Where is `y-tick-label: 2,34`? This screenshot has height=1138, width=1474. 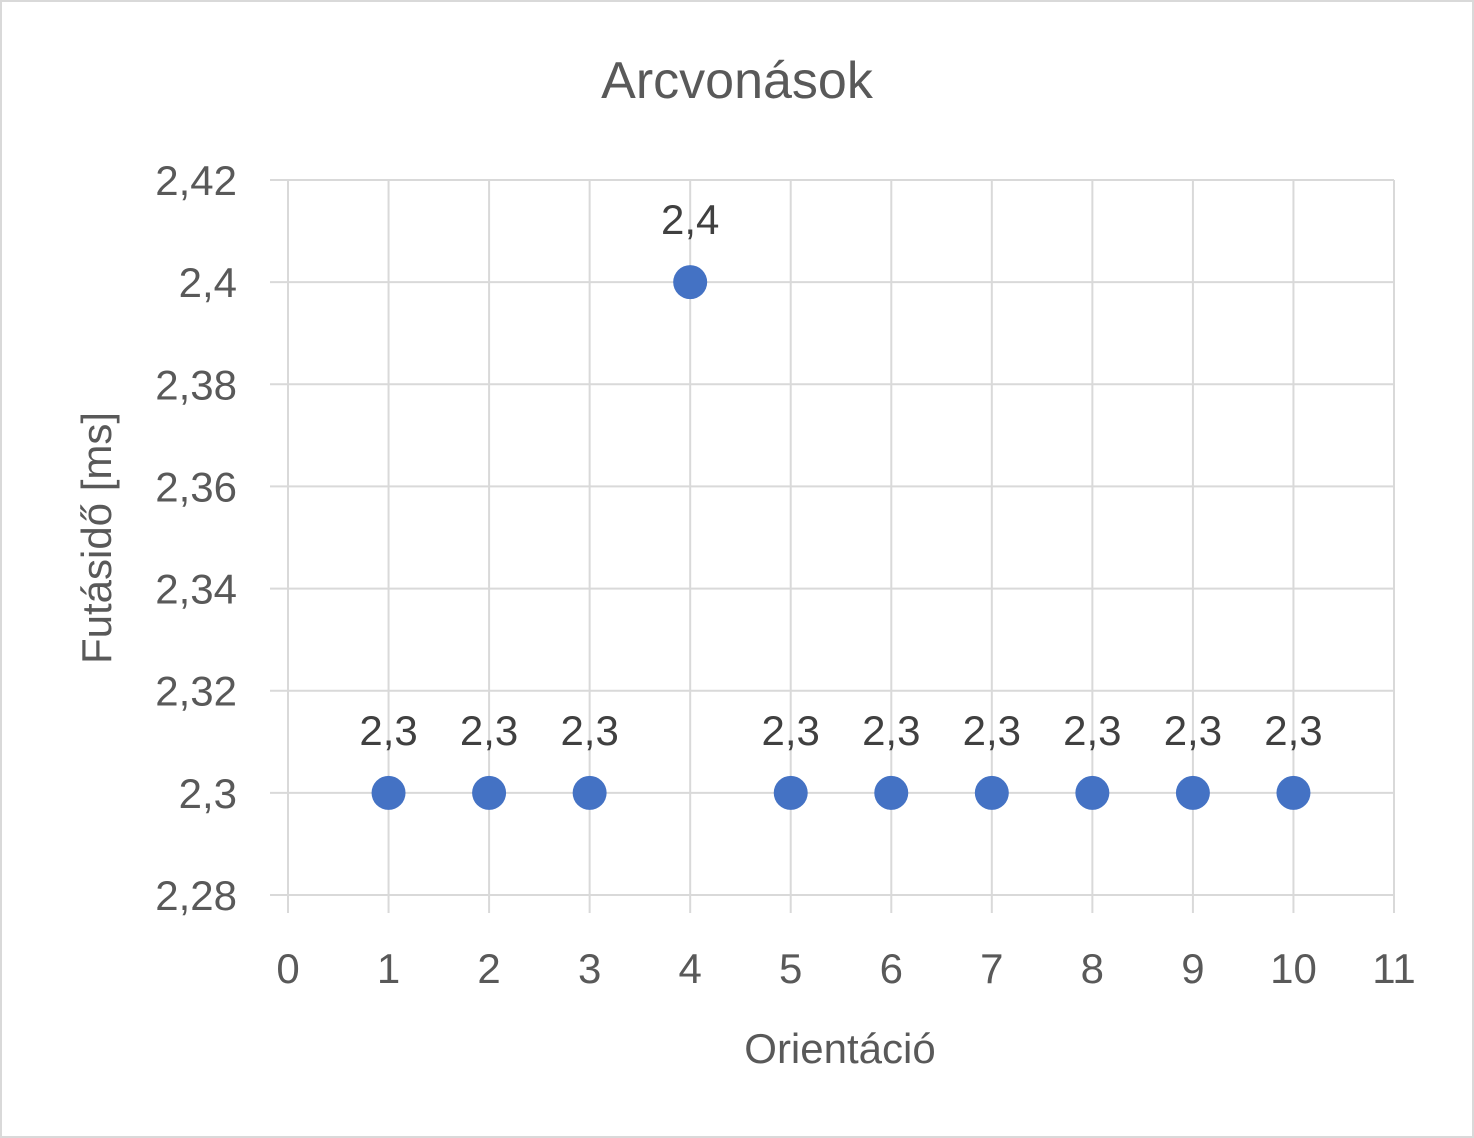 y-tick-label: 2,34 is located at coordinates (196, 589).